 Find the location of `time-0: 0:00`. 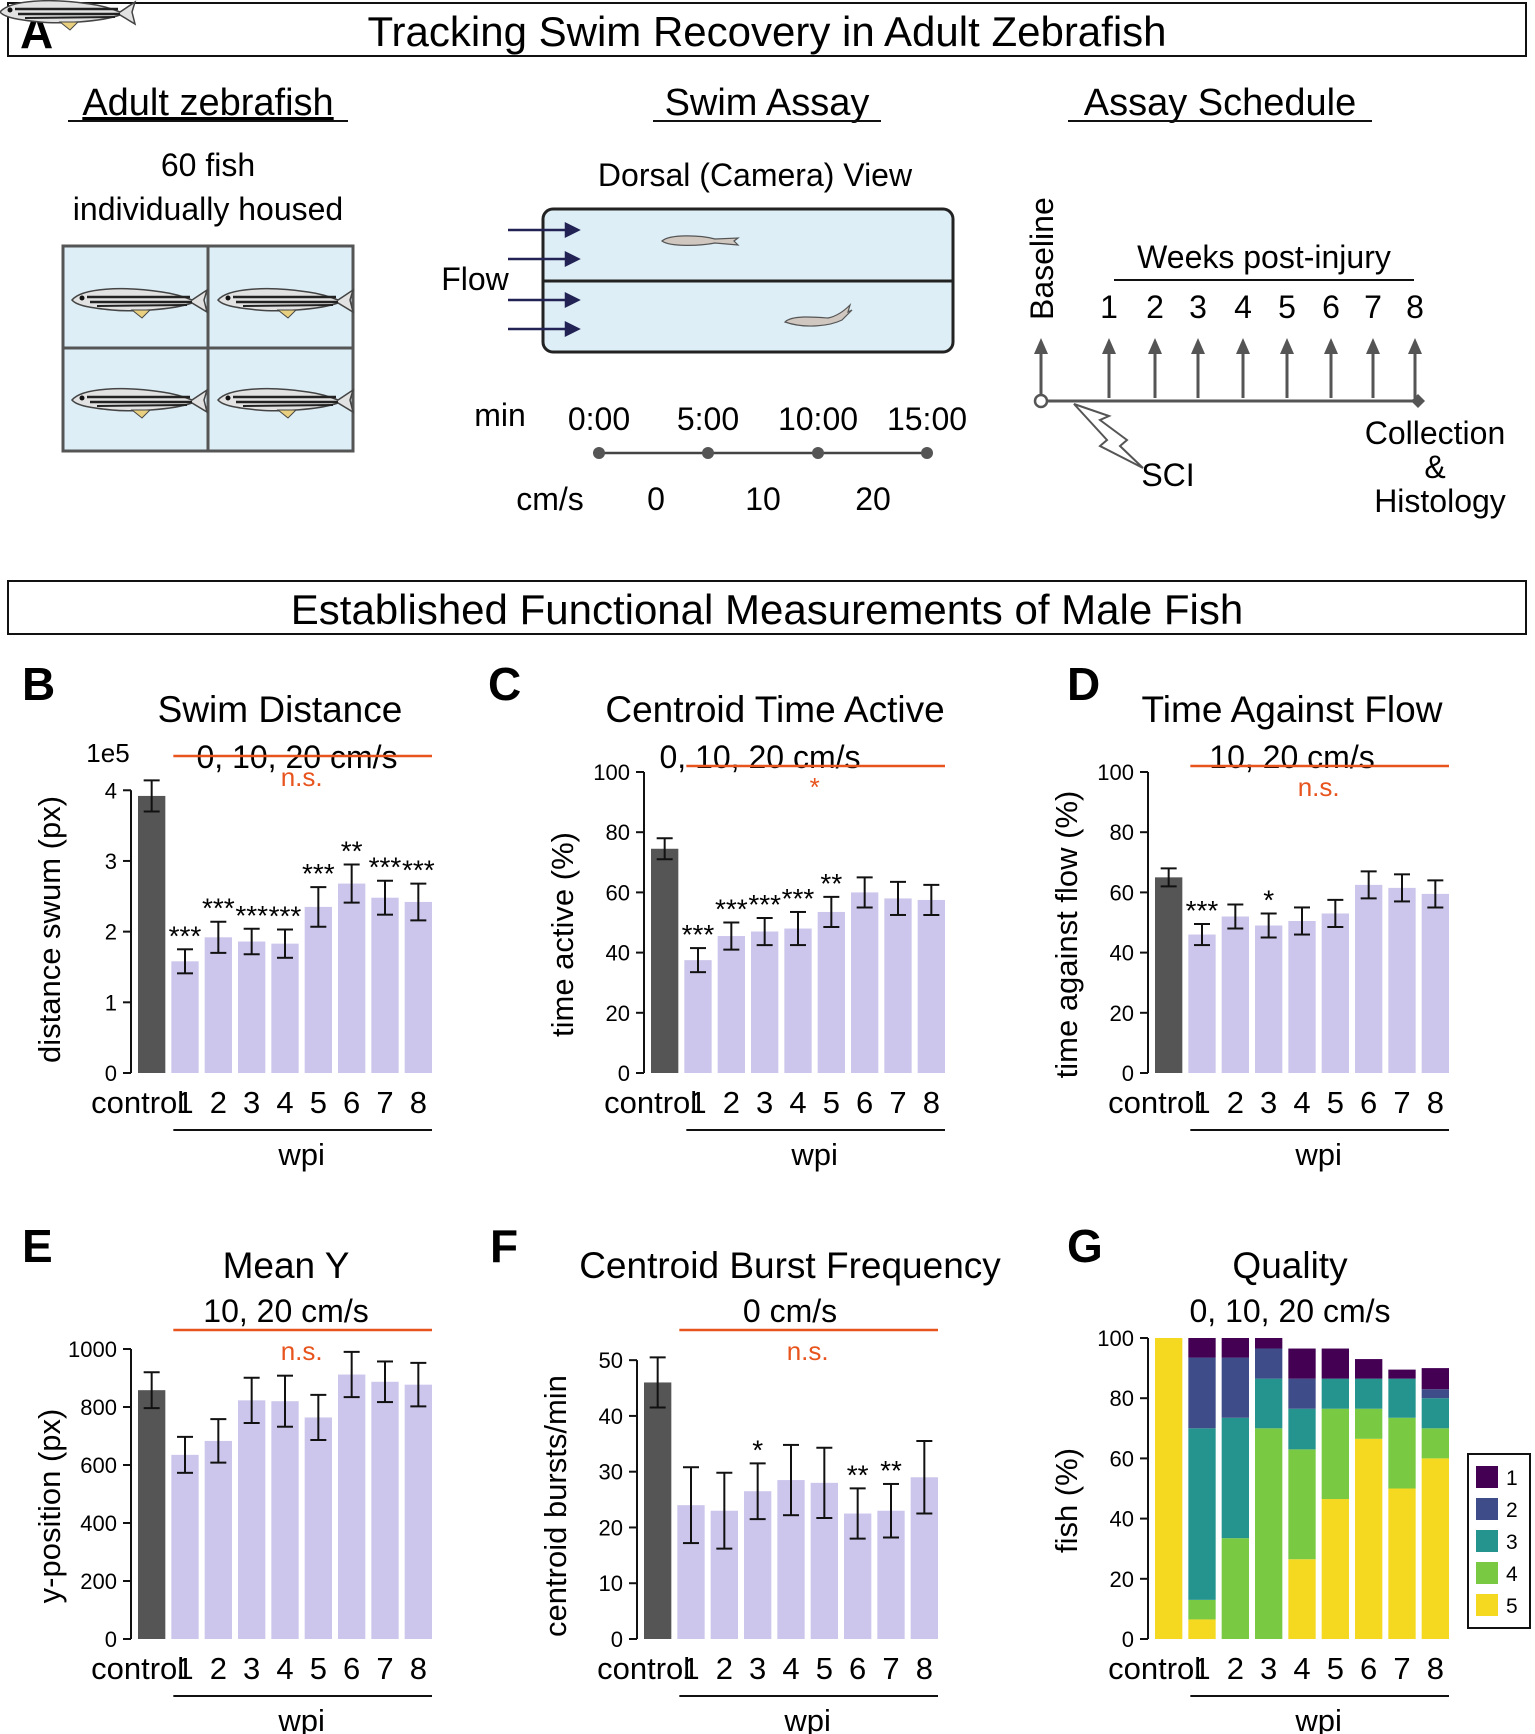

time-0: 0:00 is located at coordinates (599, 419).